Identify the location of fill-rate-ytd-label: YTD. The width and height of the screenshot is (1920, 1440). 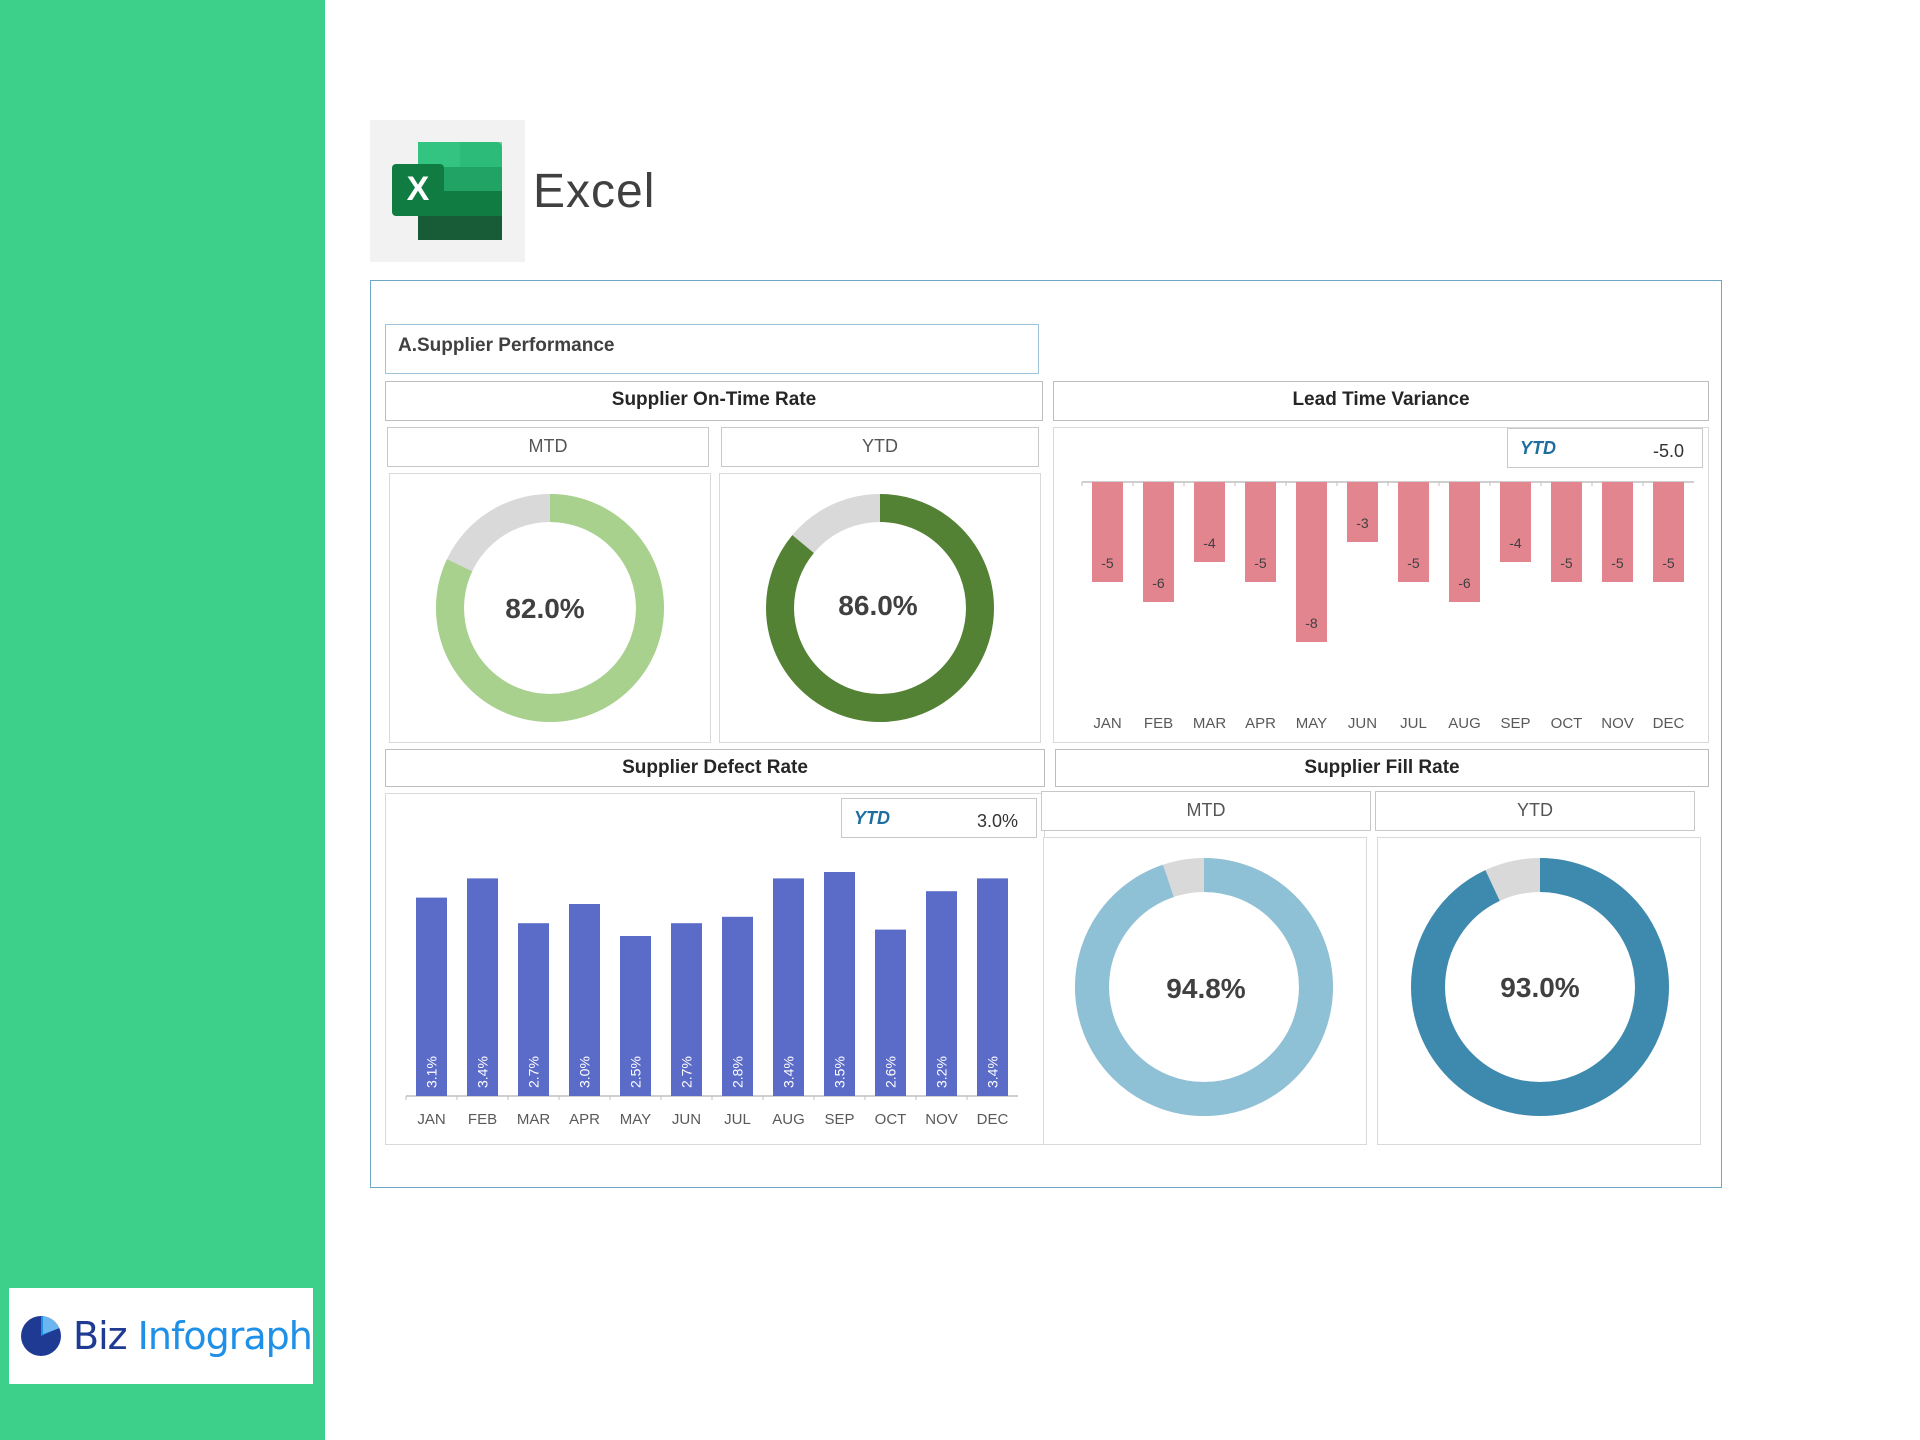
(1535, 811).